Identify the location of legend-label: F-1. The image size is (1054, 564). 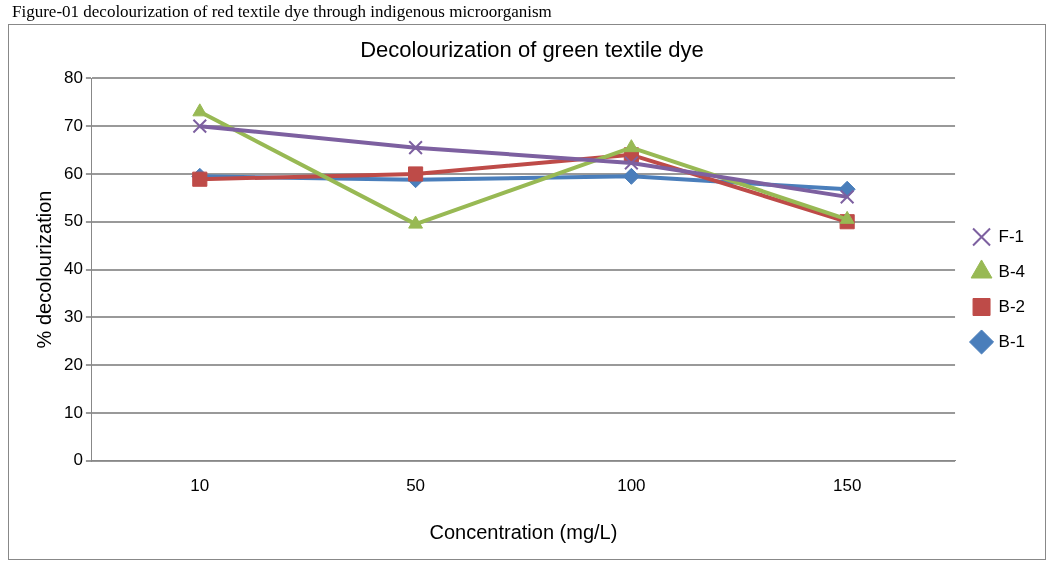
(1011, 236).